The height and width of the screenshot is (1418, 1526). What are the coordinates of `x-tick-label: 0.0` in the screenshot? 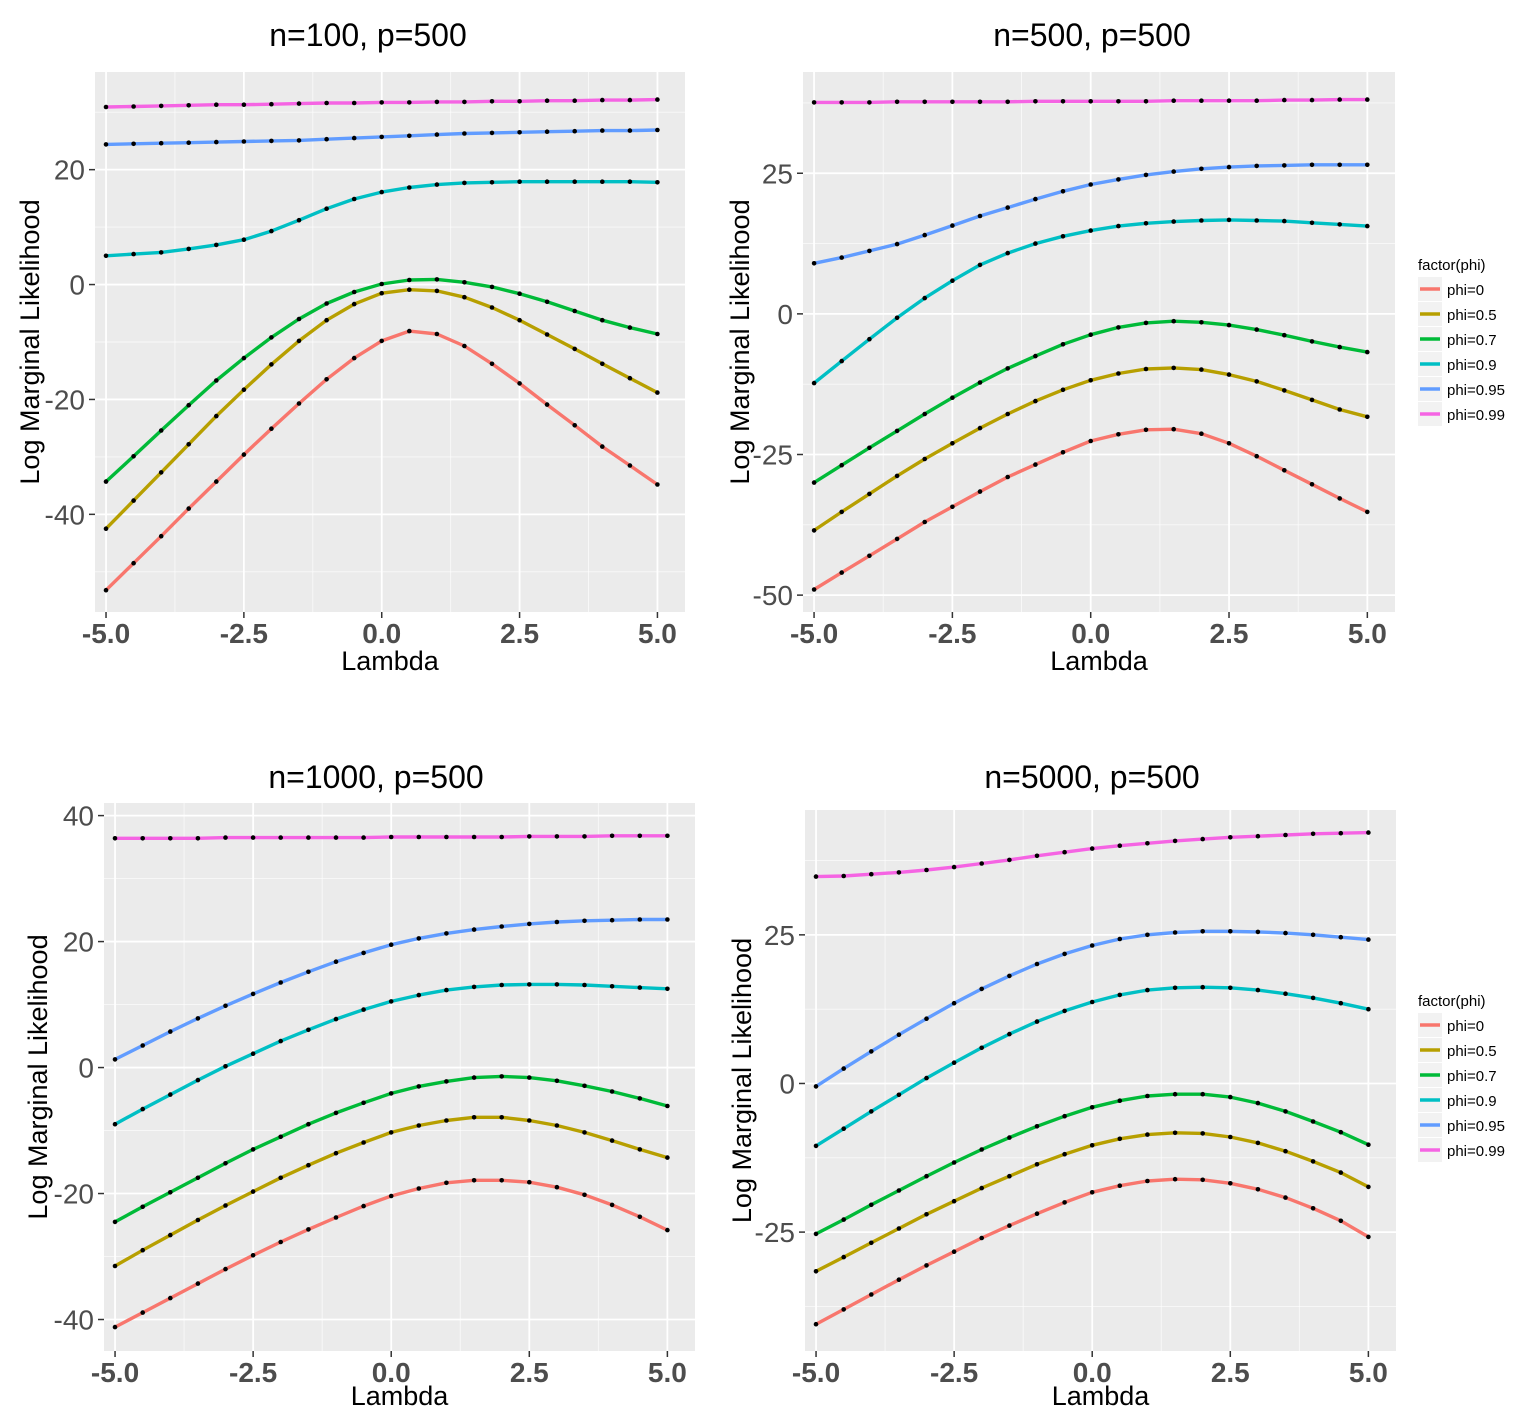 It's located at (1092, 1372).